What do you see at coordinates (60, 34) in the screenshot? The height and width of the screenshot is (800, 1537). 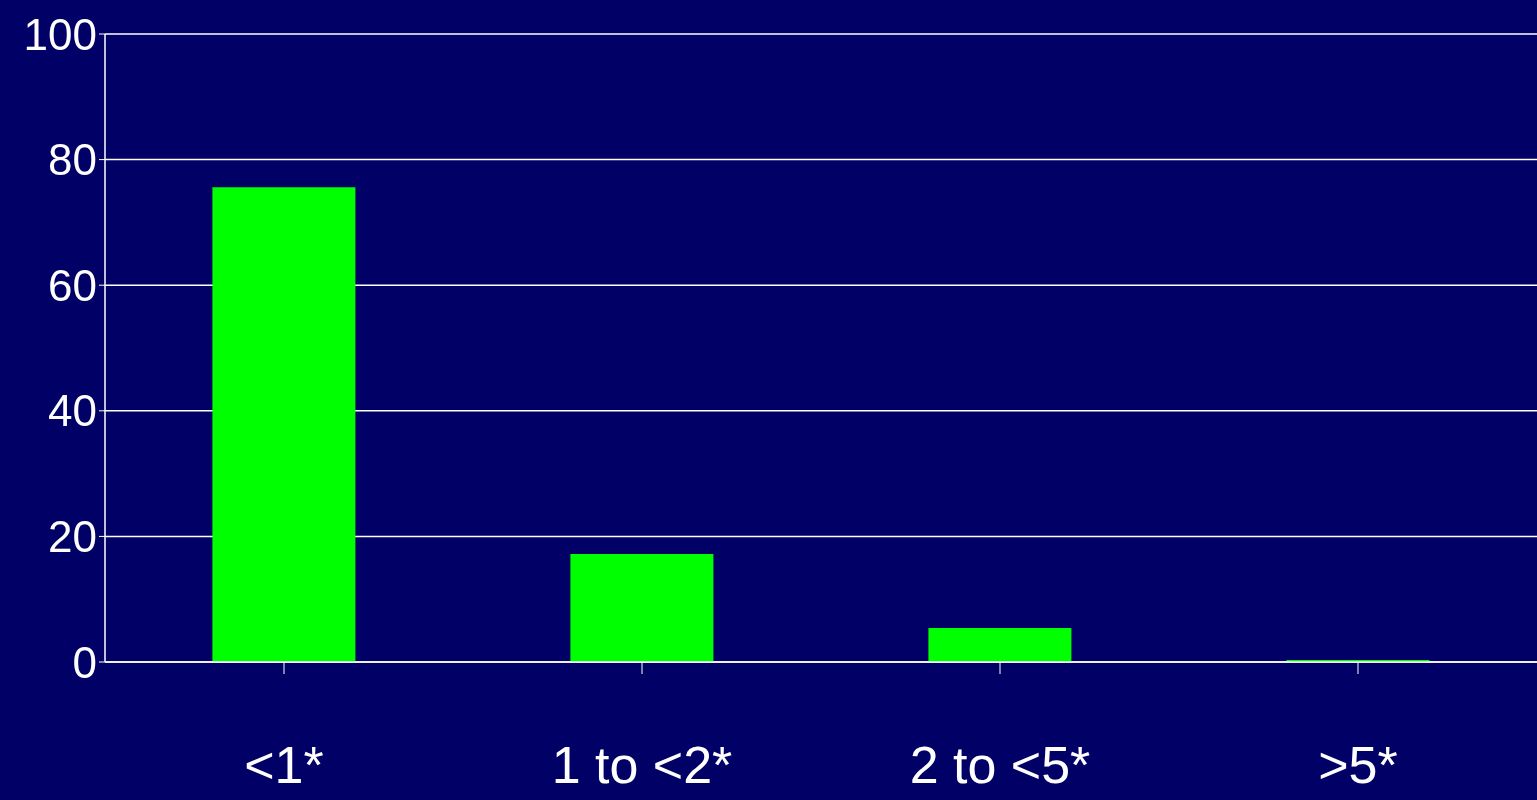 I see `y-tick-label: 100` at bounding box center [60, 34].